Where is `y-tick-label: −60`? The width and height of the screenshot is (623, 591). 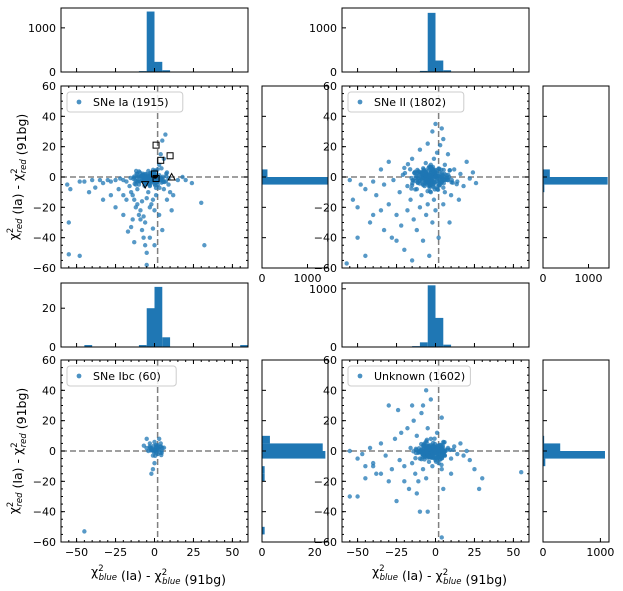
y-tick-label: −60 is located at coordinates (325, 268).